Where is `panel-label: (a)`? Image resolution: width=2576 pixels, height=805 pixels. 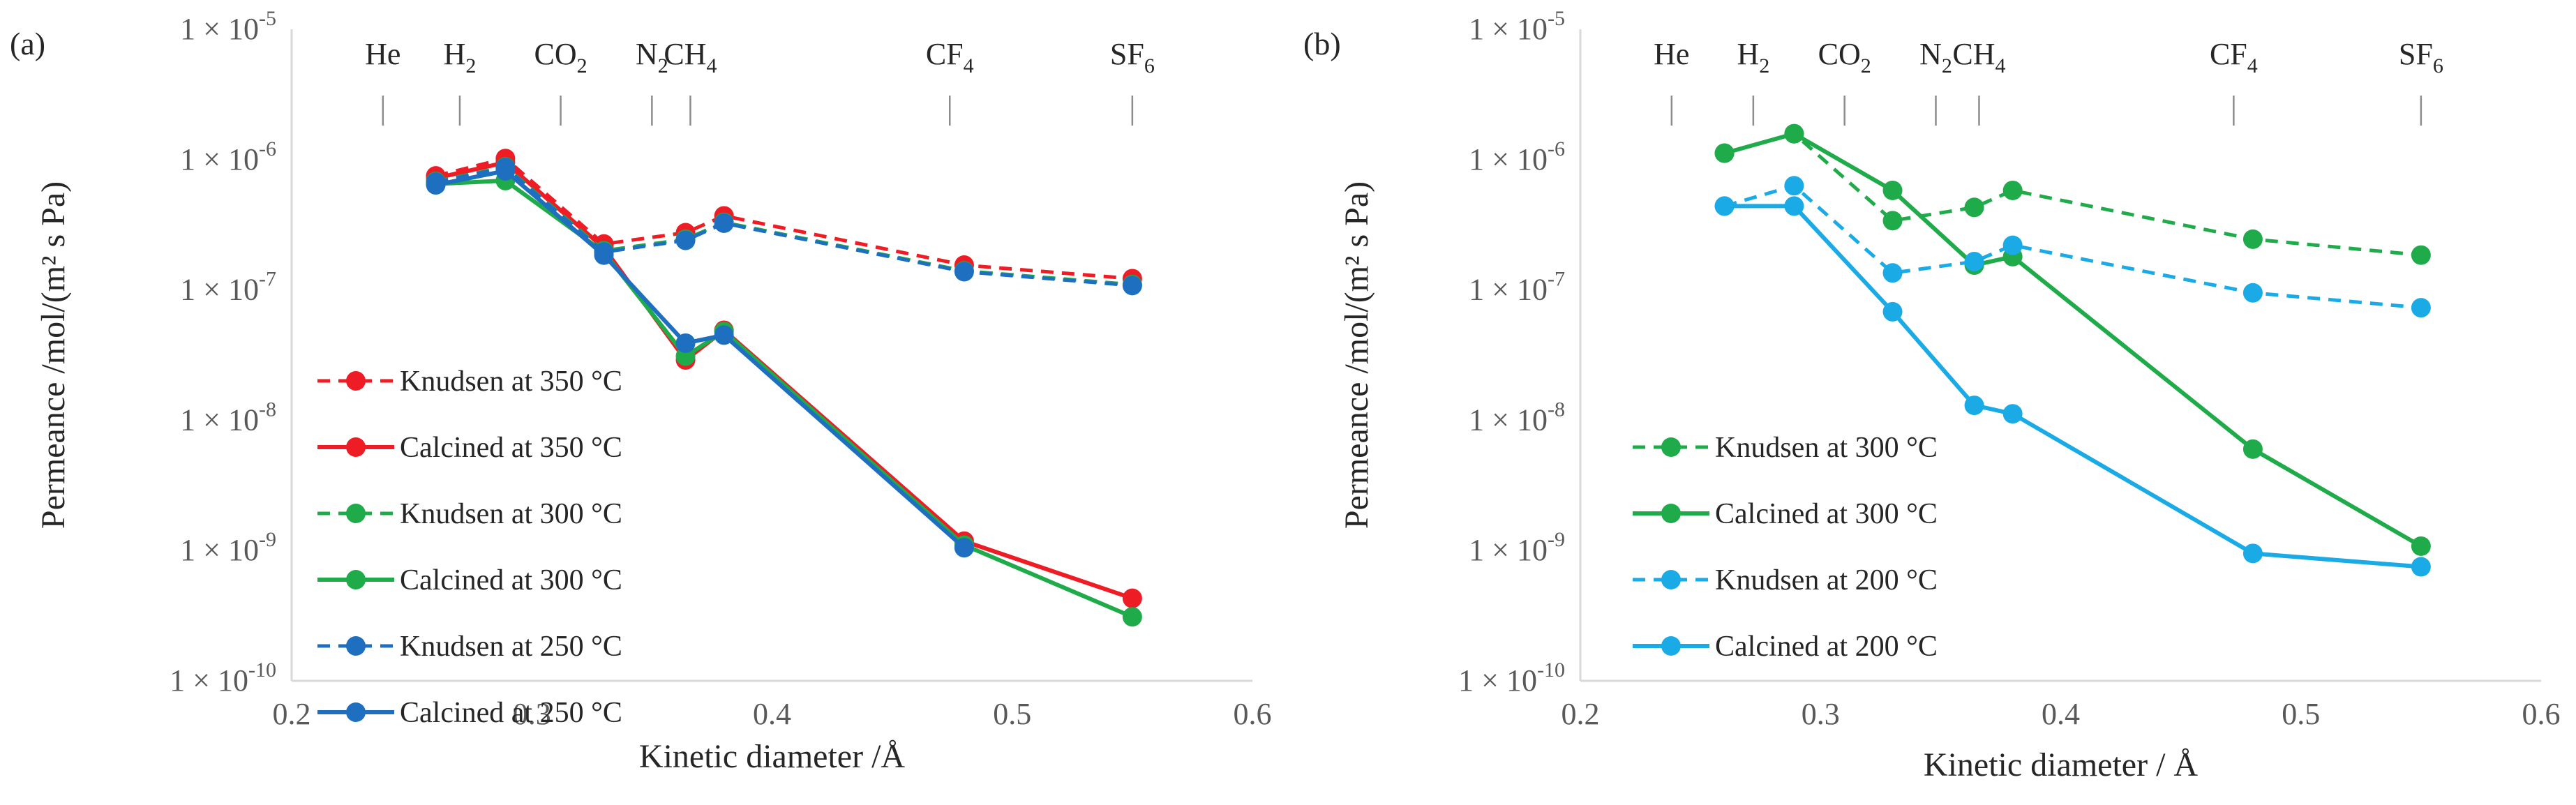
panel-label: (a) is located at coordinates (27, 43).